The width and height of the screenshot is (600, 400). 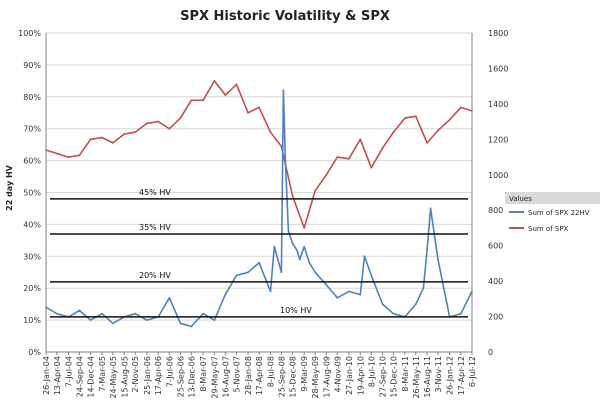 I want to click on legend-title: Values, so click(x=520, y=199).